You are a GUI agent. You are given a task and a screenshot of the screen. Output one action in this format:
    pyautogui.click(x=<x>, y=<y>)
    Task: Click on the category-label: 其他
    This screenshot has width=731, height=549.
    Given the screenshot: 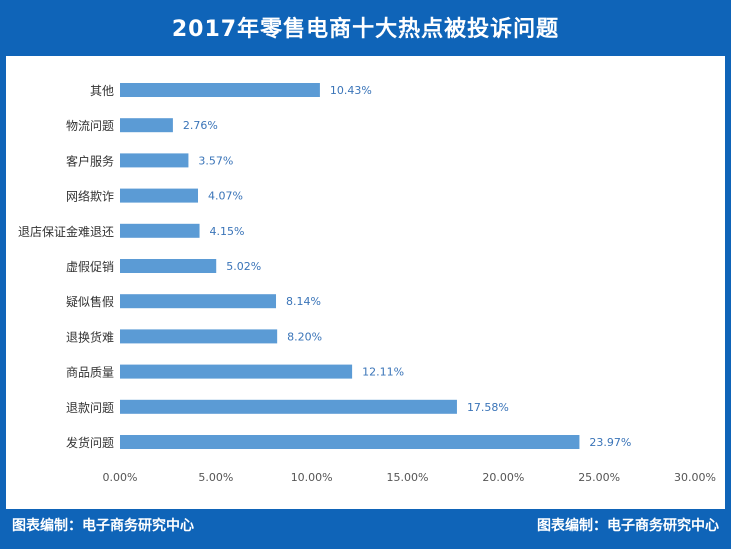 What is the action you would take?
    pyautogui.click(x=102, y=91)
    